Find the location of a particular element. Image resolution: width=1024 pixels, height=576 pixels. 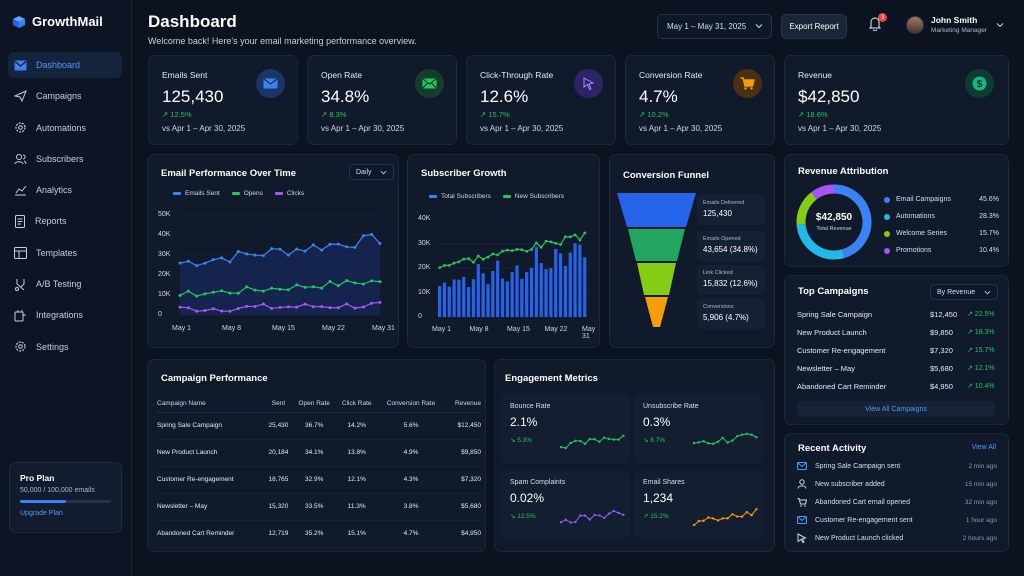

sidebar-item-label: Subscribers is located at coordinates (60, 158).